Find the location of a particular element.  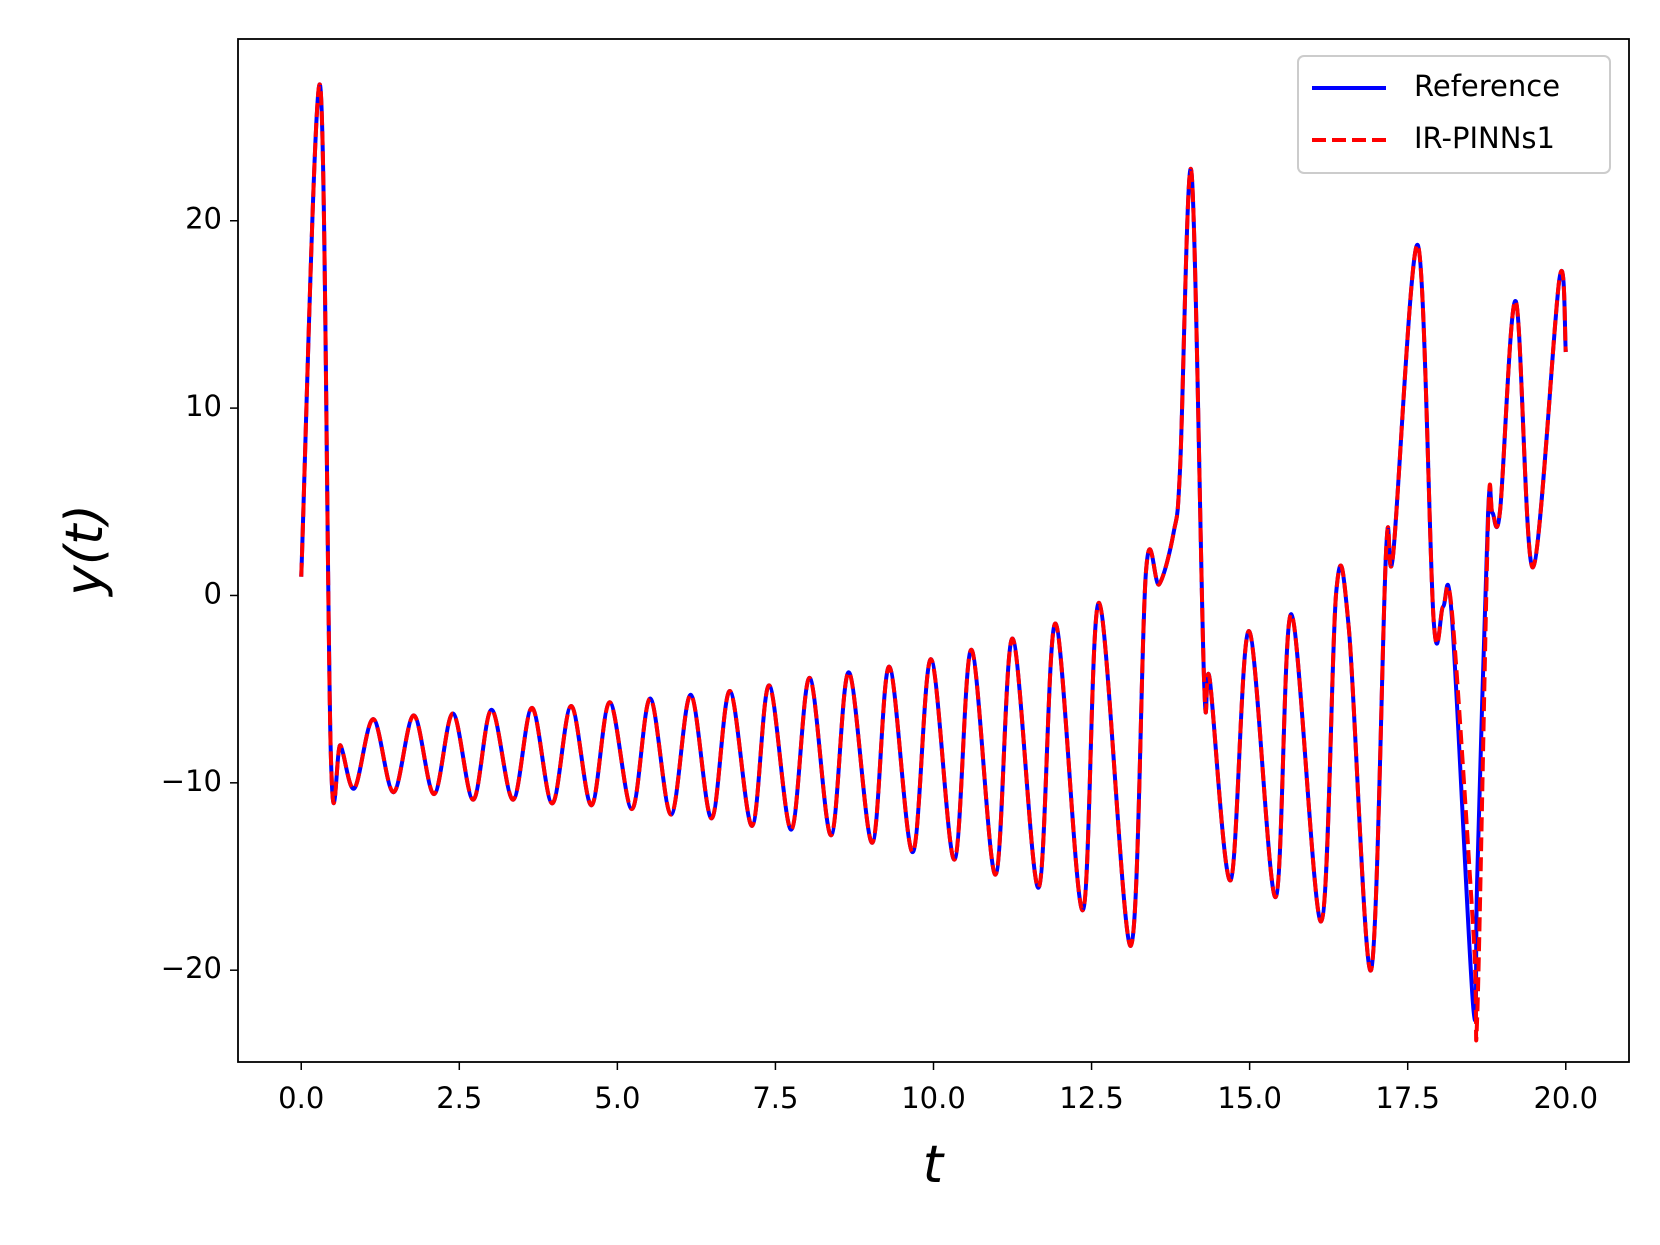

y-axis-label: y(t) is located at coordinates (85, 551).